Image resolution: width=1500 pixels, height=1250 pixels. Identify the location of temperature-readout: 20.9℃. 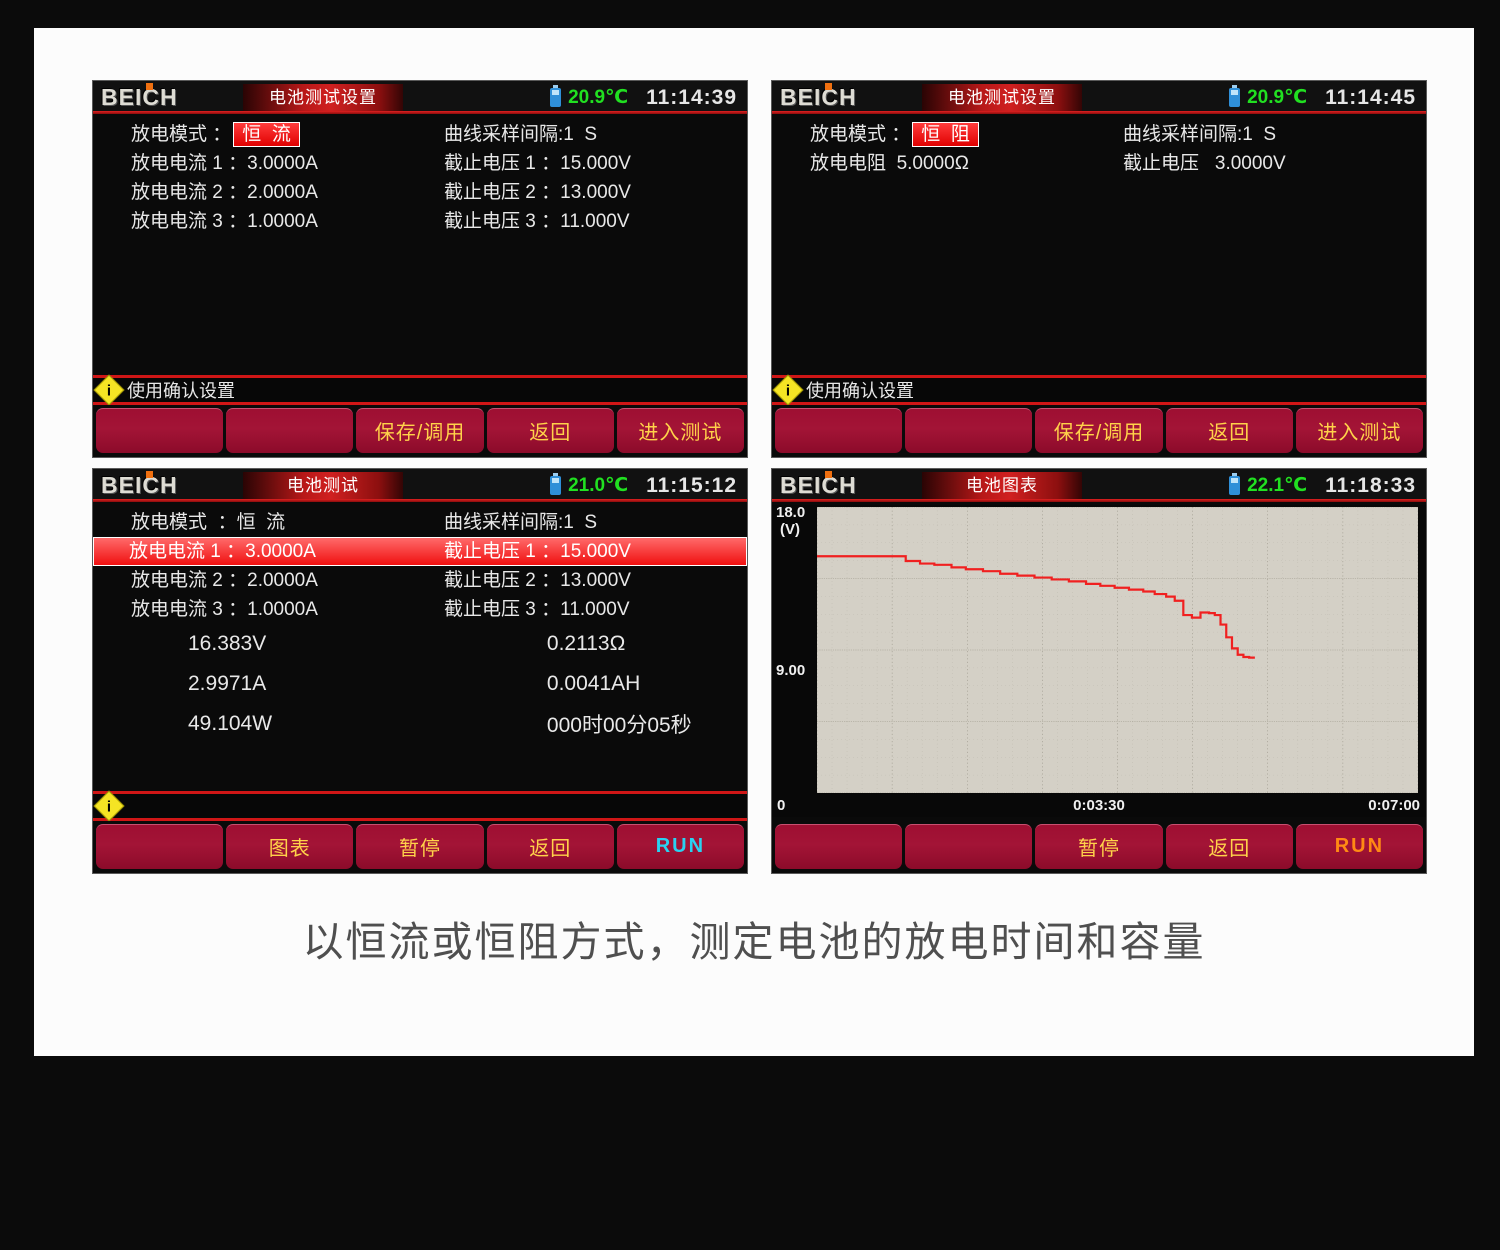
(598, 97).